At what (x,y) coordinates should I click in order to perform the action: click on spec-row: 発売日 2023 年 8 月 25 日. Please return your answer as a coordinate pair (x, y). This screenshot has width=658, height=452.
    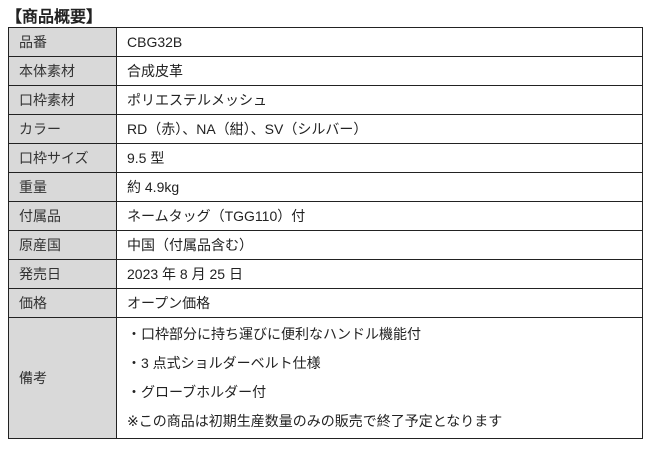
    Looking at the image, I should click on (325, 274).